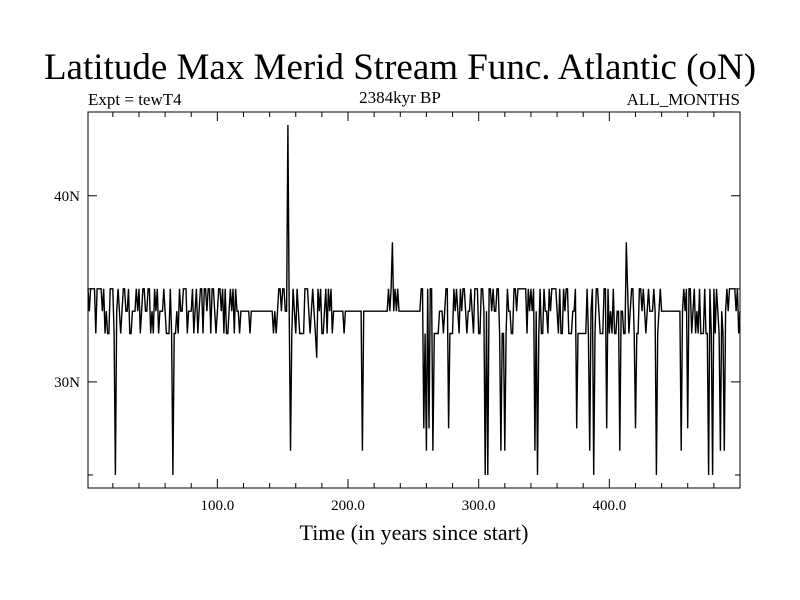 Image resolution: width=800 pixels, height=600 pixels. I want to click on months-label: ALL_MONTHS, so click(683, 99).